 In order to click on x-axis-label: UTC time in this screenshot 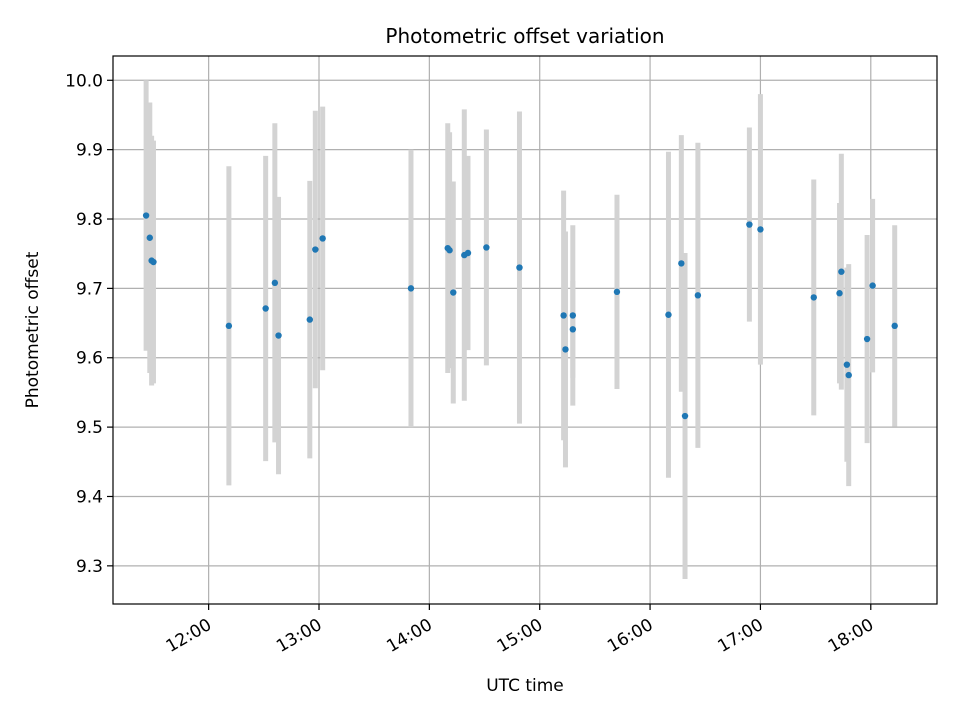, I will do `click(525, 686)`.